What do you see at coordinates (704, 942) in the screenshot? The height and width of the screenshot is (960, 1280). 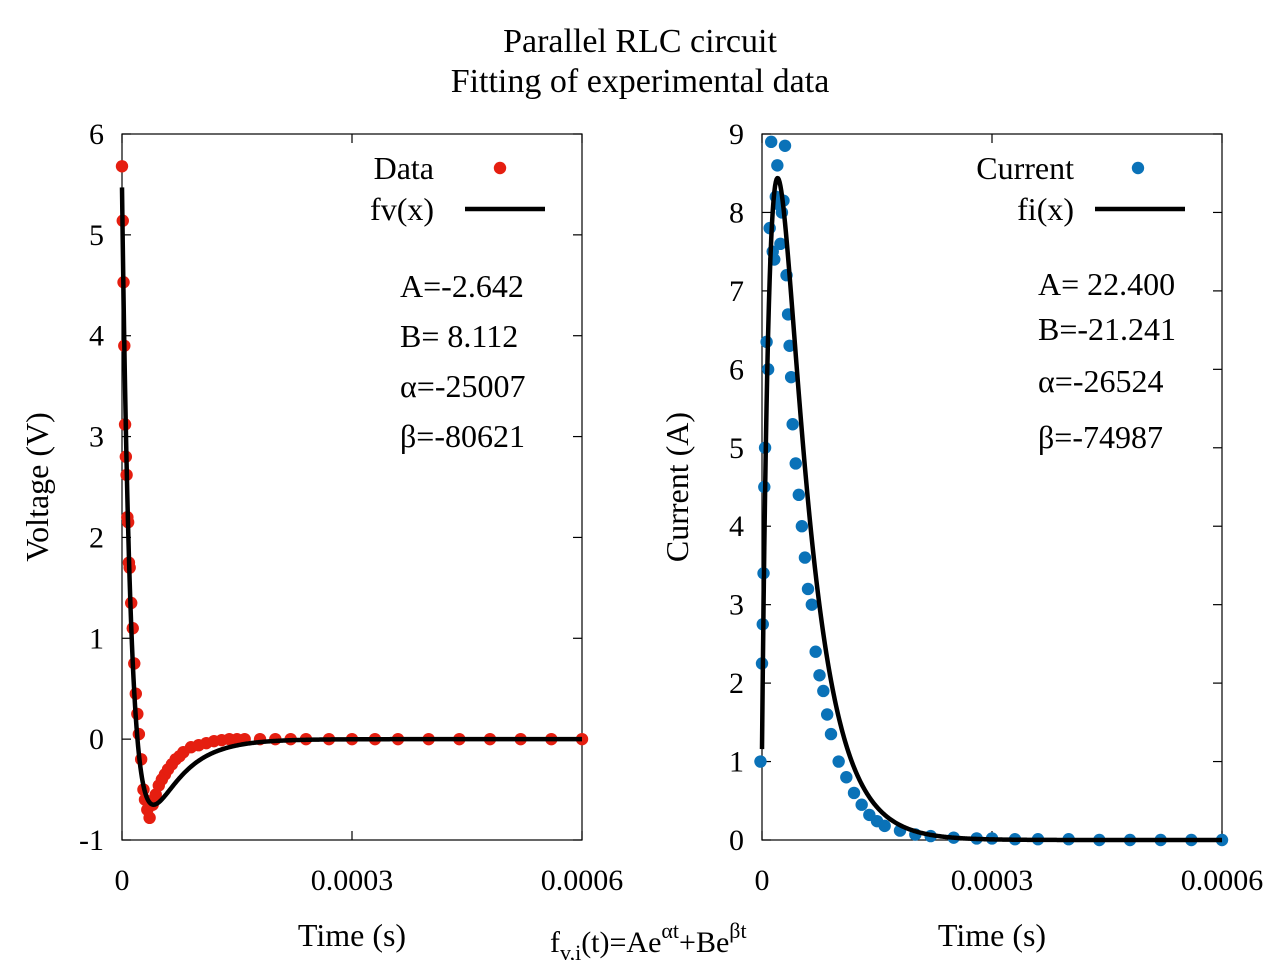 I see `formula-plus: +Be` at bounding box center [704, 942].